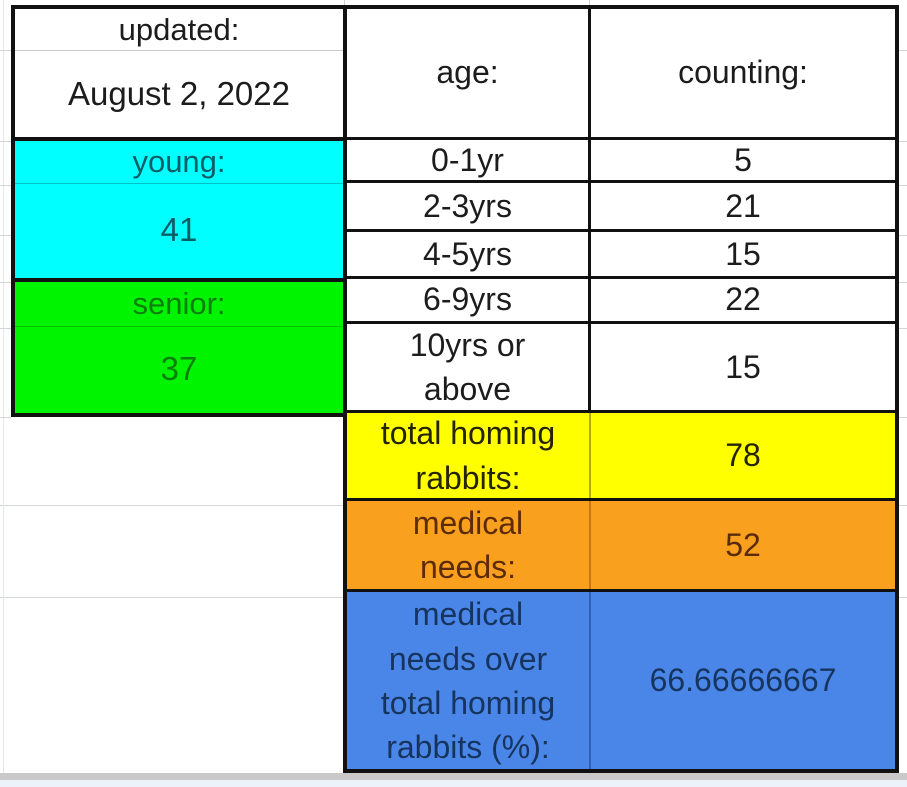 The height and width of the screenshot is (787, 907). I want to click on cell-total-label-text: total homing rabbits:, so click(468, 455).